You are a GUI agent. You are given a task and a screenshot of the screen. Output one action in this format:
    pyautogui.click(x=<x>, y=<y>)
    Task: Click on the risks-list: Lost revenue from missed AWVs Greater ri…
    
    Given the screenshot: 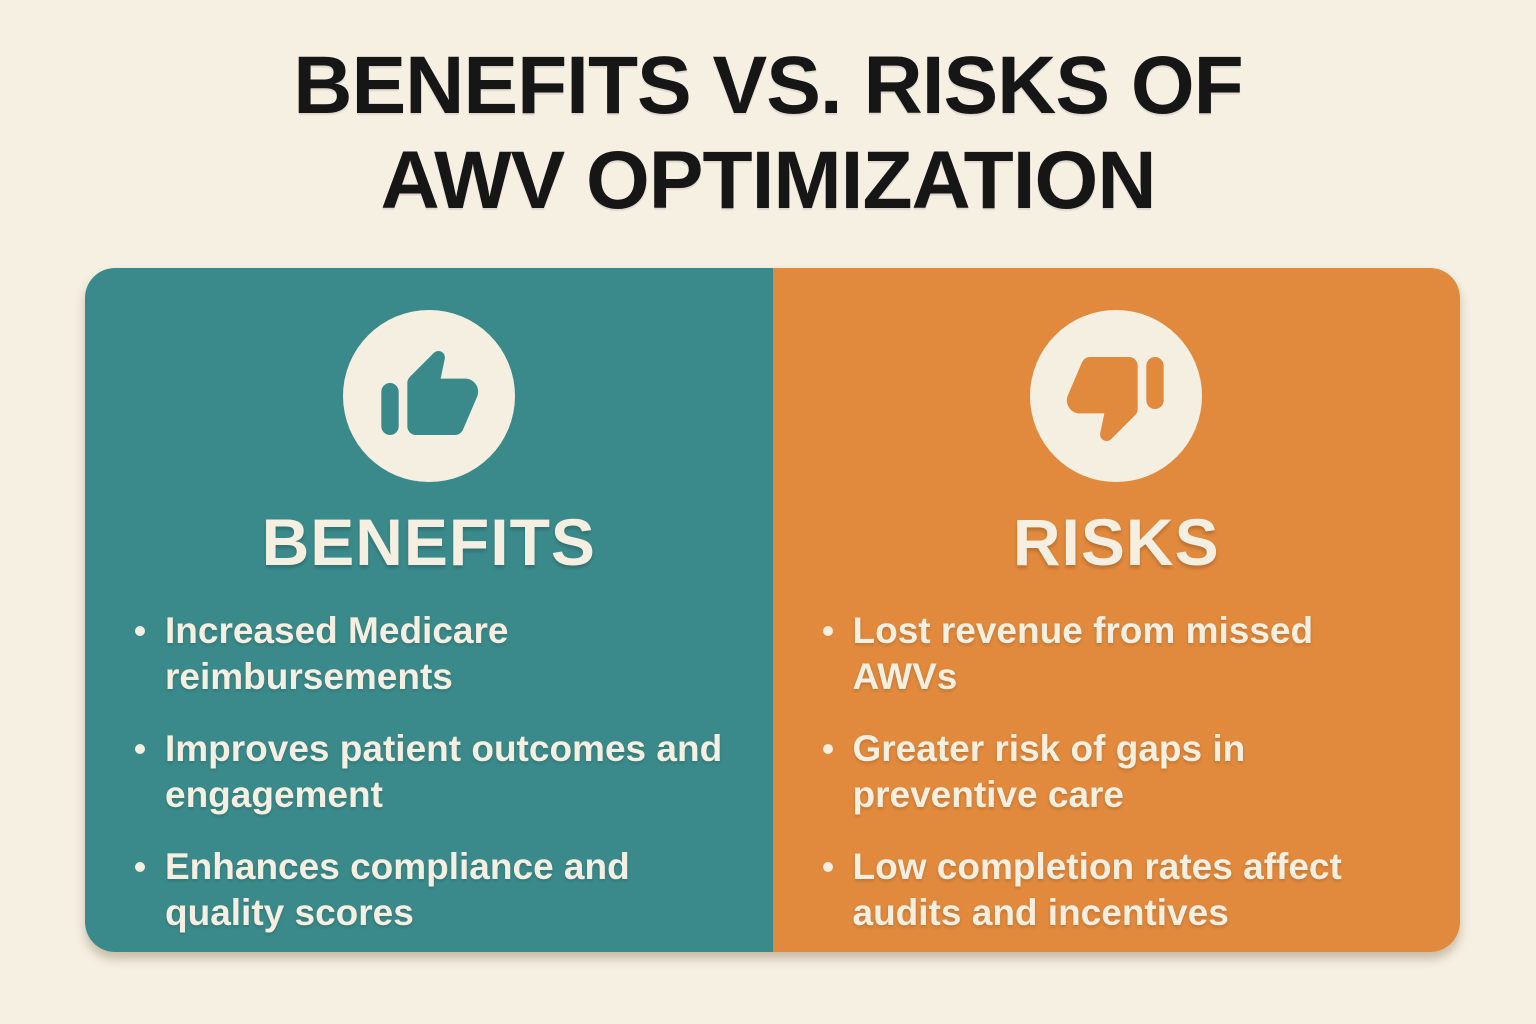 What is the action you would take?
    pyautogui.click(x=1121, y=785)
    